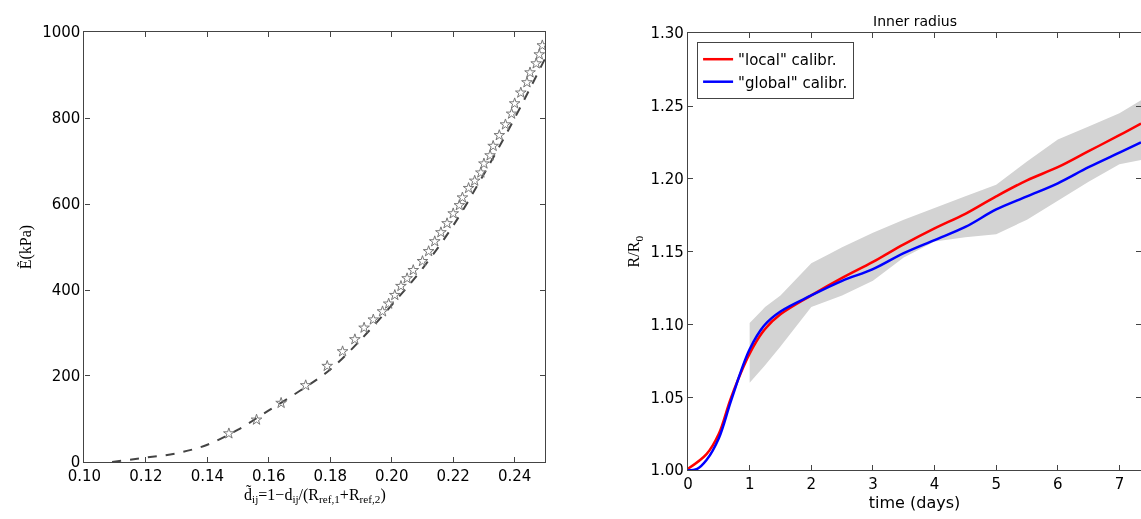 This screenshot has width=1141, height=519. What do you see at coordinates (934, 484) in the screenshot?
I see `x-tick-label: 4` at bounding box center [934, 484].